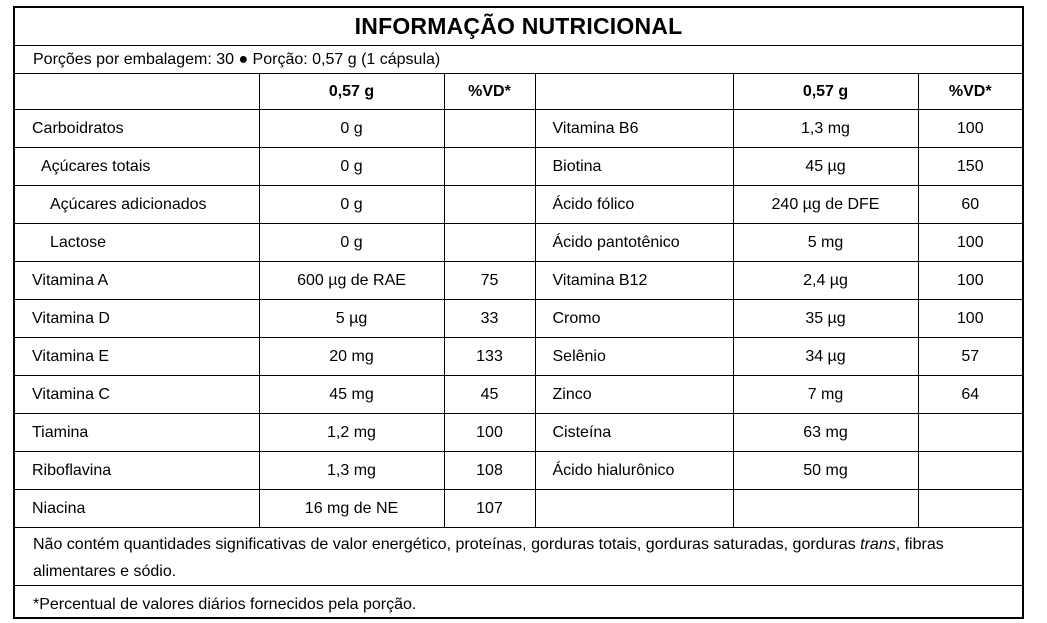  I want to click on nutrient-vd: 150, so click(969, 166).